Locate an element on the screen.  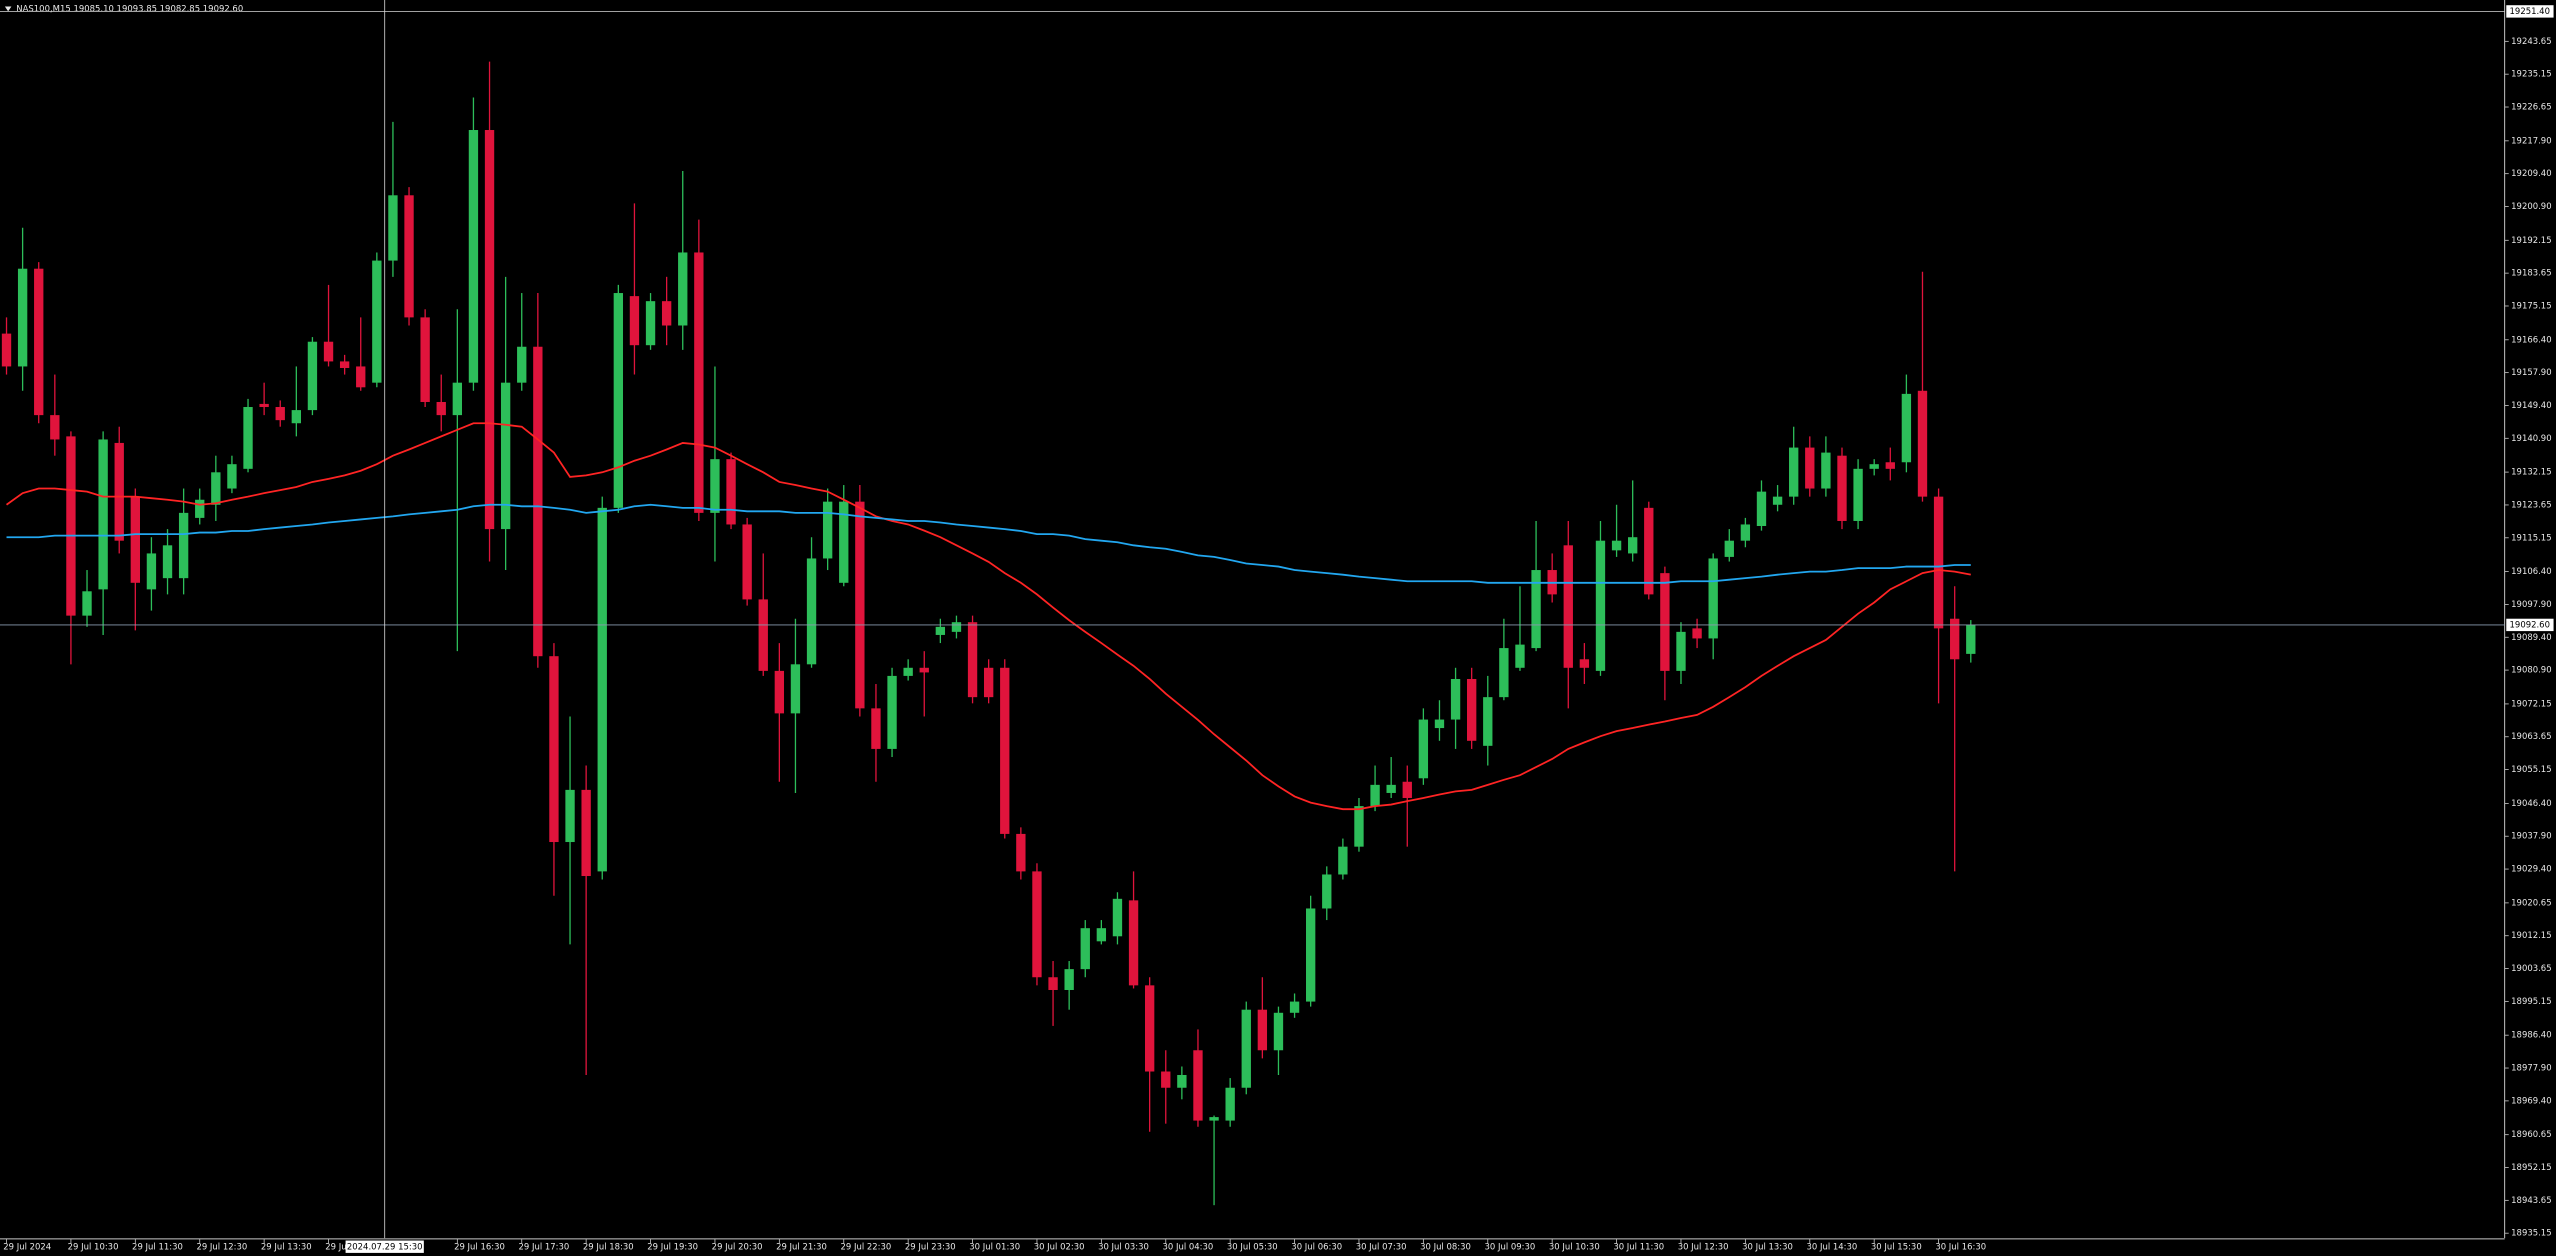
y-tick-label: 19029.40 is located at coordinates (2531, 869).